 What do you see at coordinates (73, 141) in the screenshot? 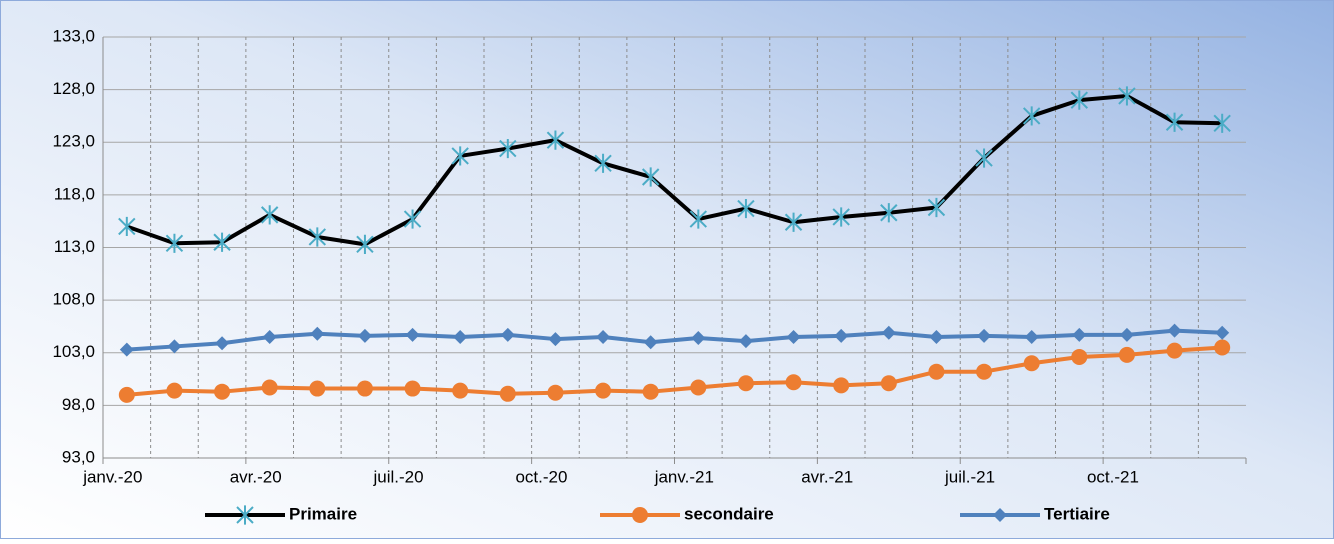
I see `y-tick-label: 123,0` at bounding box center [73, 141].